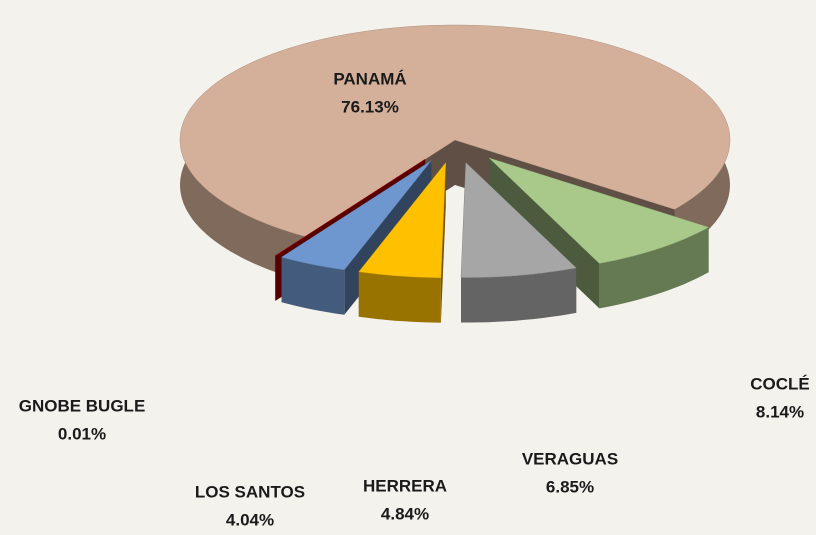 The image size is (816, 535). I want to click on slice-label: LOS SANTOS, so click(250, 491).